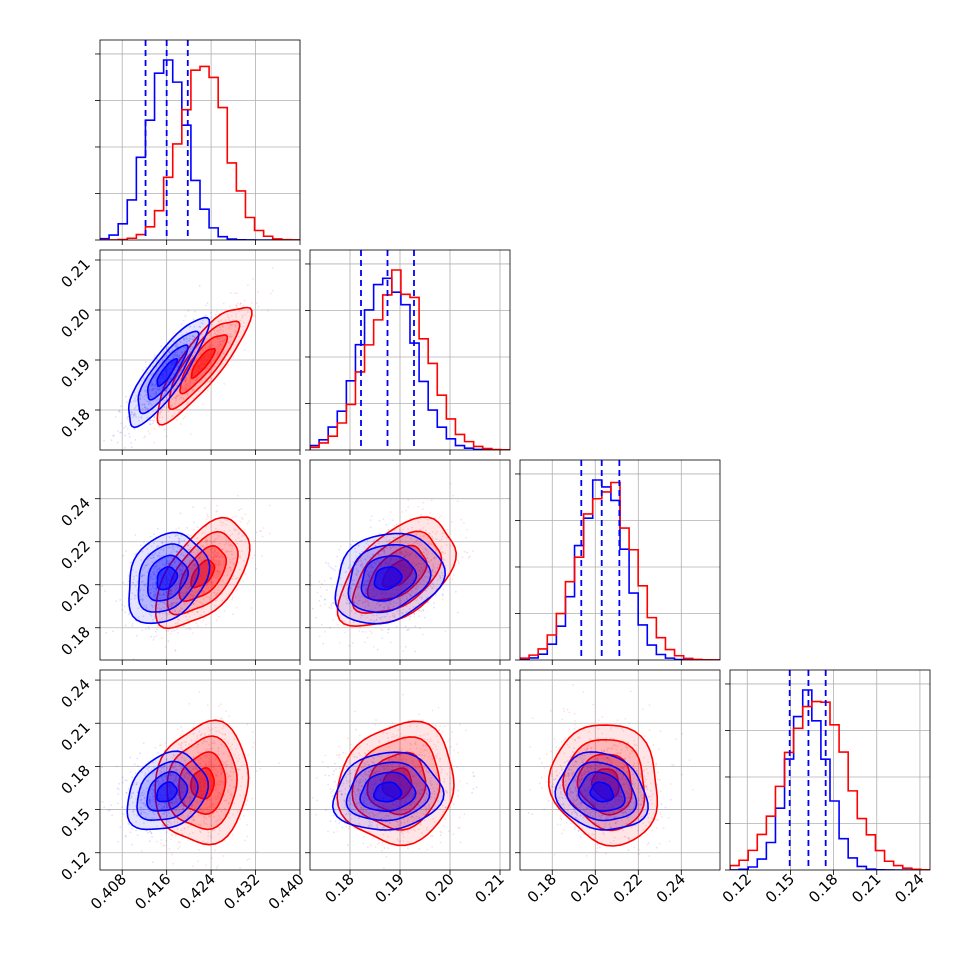 The height and width of the screenshot is (970, 970). What do you see at coordinates (152, 891) in the screenshot?
I see `x-tick-label: 0.416` at bounding box center [152, 891].